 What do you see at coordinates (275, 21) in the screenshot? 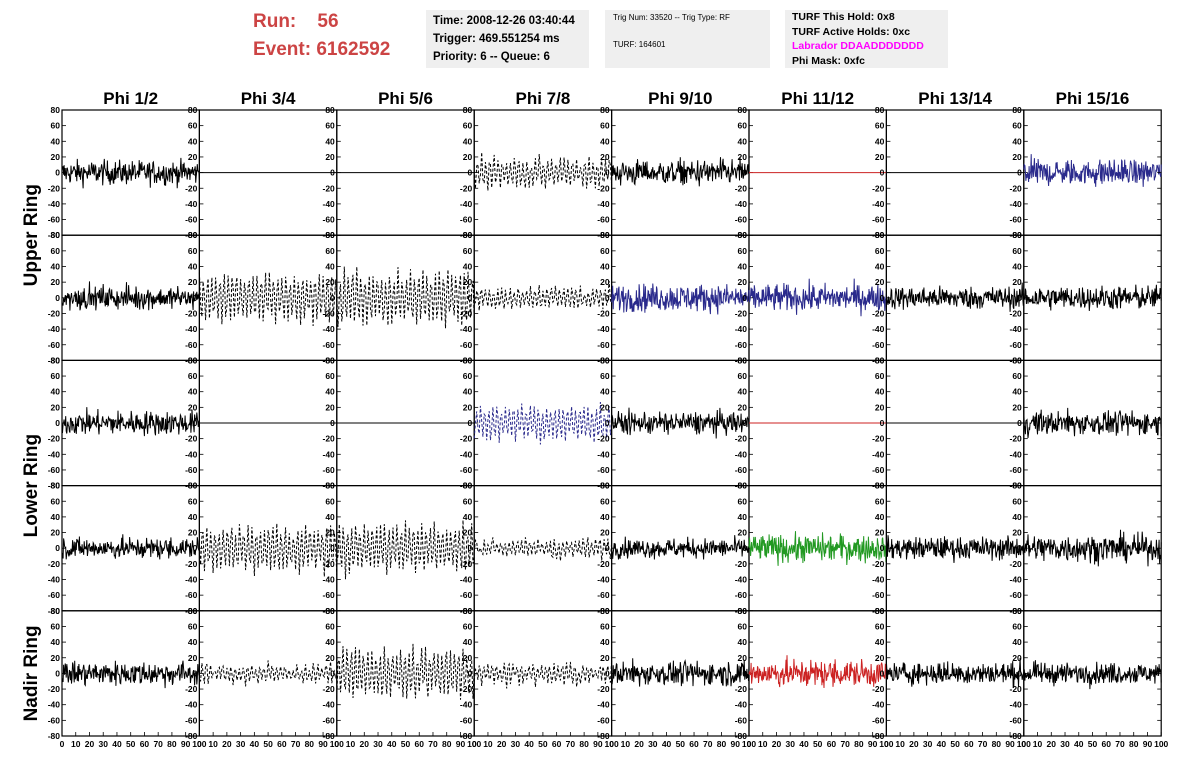
I see `run-label: Run:` at bounding box center [275, 21].